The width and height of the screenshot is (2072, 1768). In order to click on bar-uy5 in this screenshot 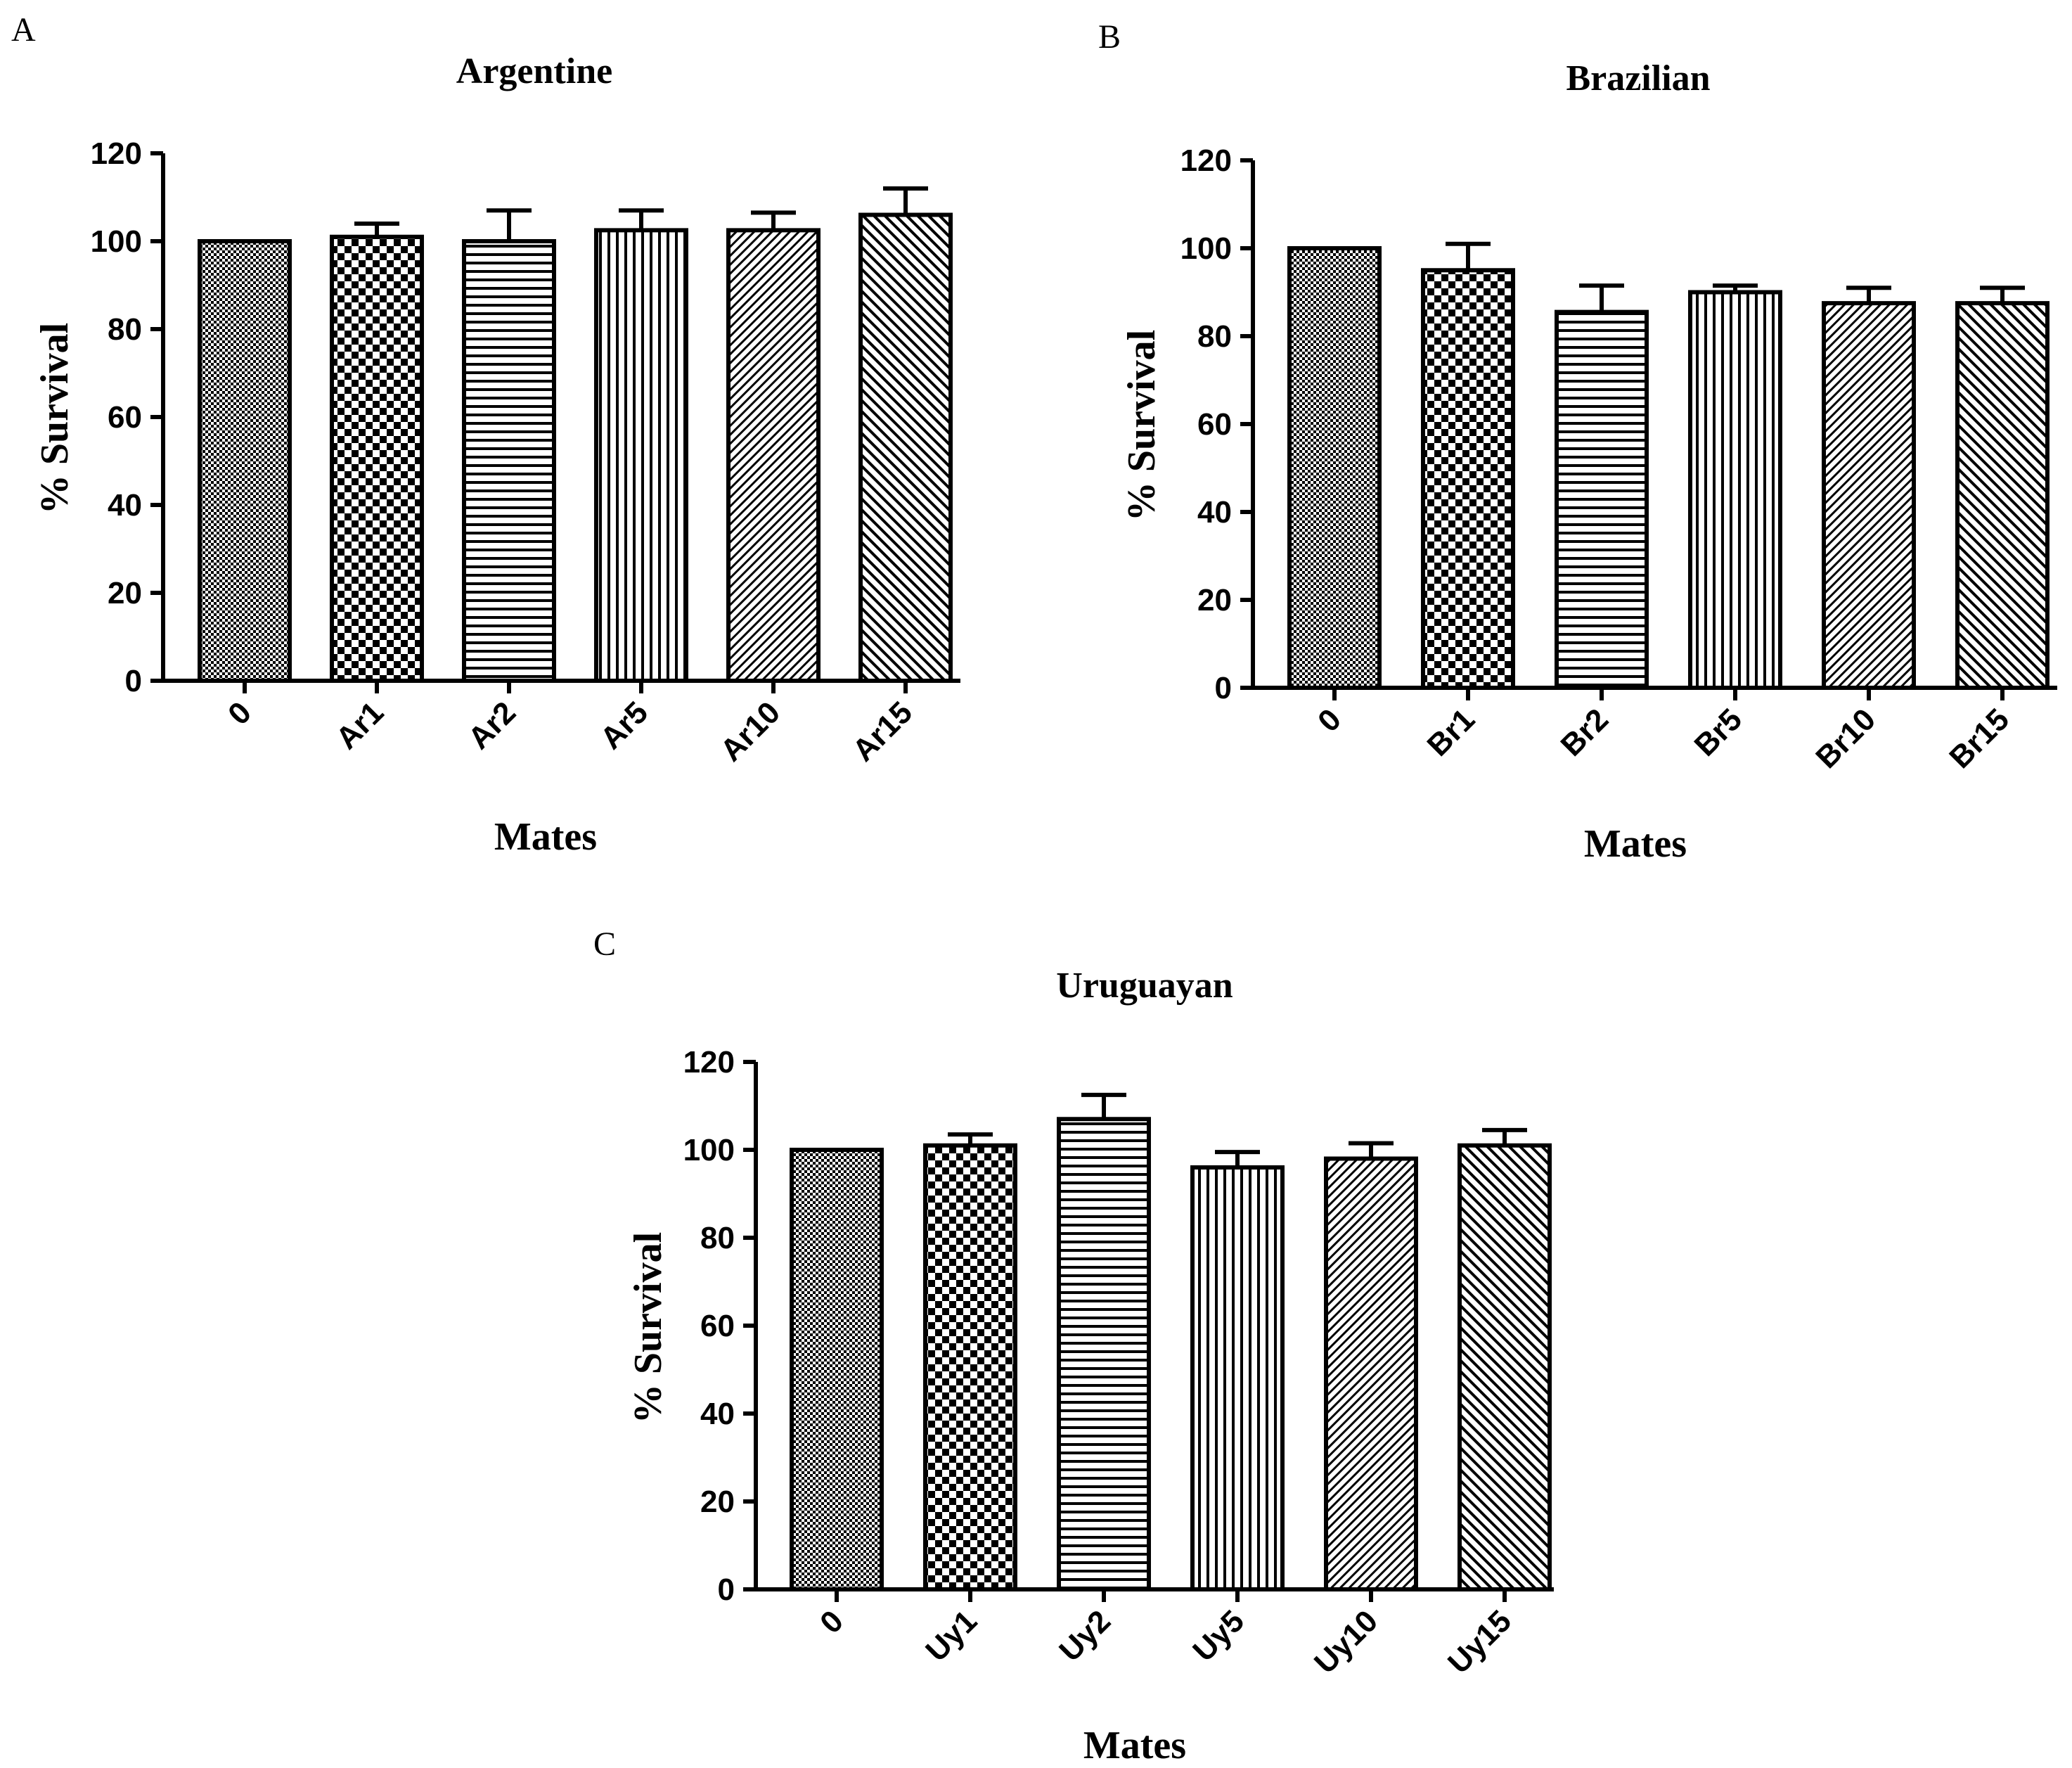, I will do `click(1237, 1378)`.